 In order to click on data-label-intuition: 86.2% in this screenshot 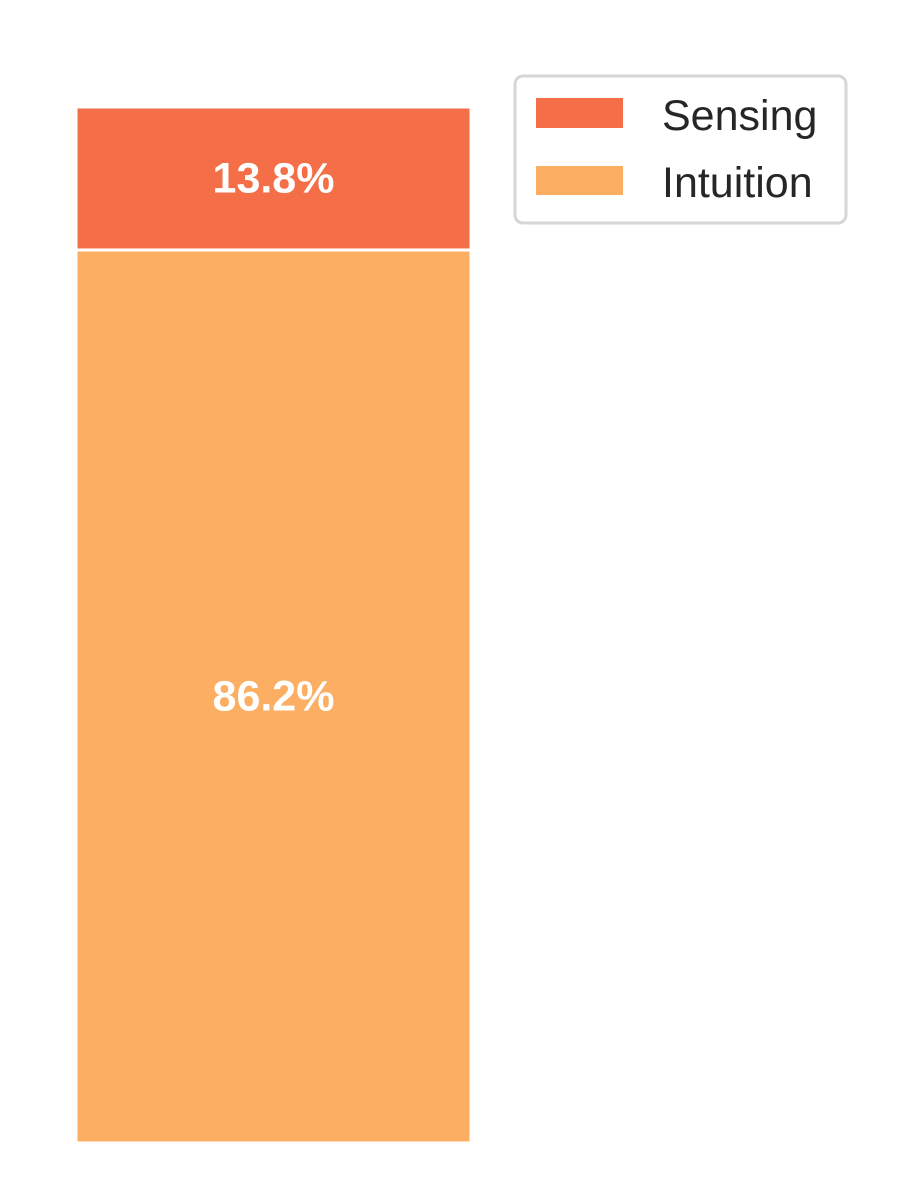, I will do `click(274, 696)`.